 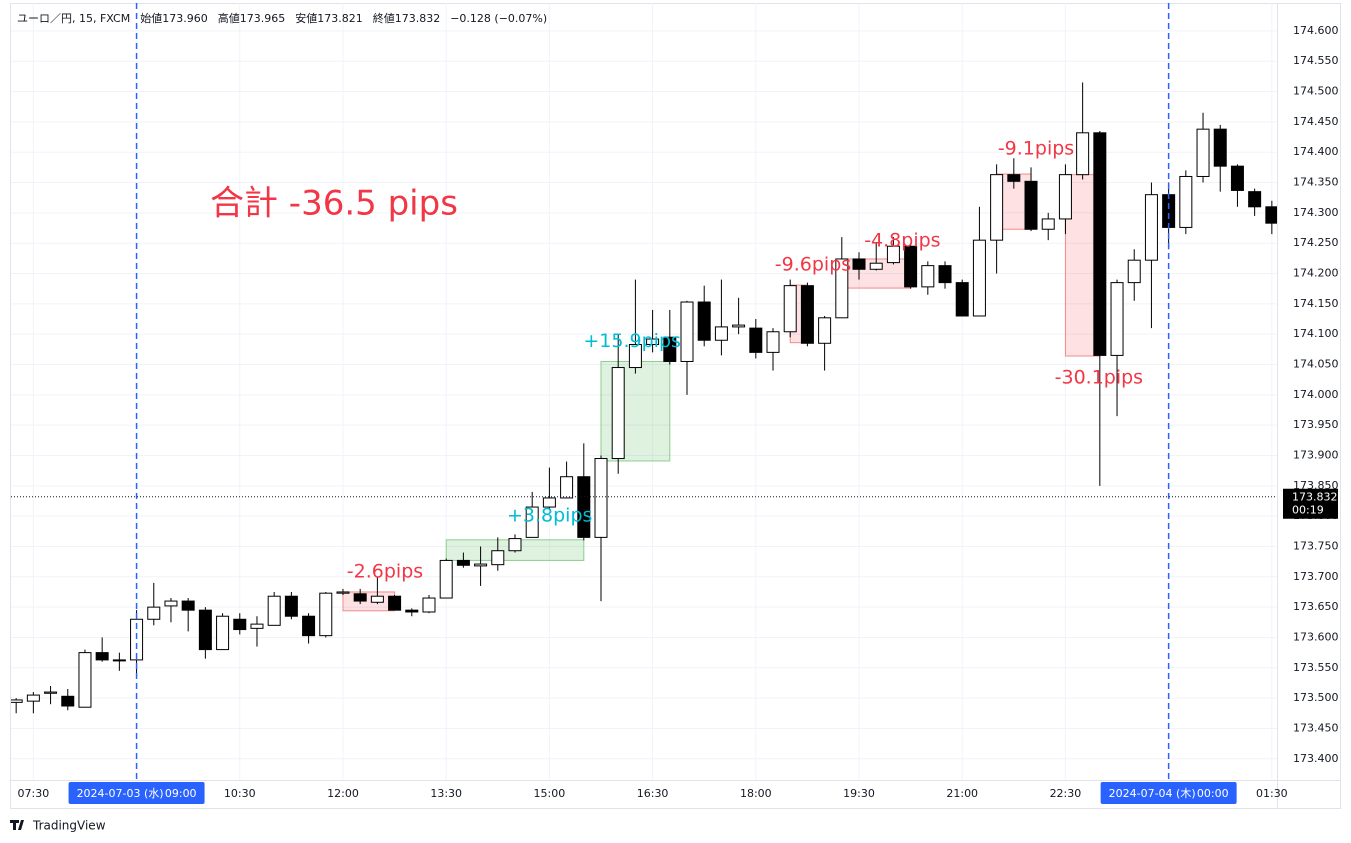 I want to click on y-tick-label: 173.850, so click(x=1316, y=485).